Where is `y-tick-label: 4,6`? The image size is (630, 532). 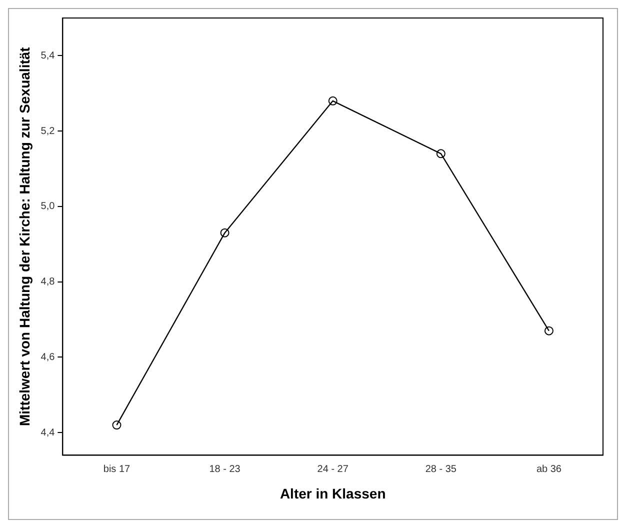
y-tick-label: 4,6 is located at coordinates (48, 357).